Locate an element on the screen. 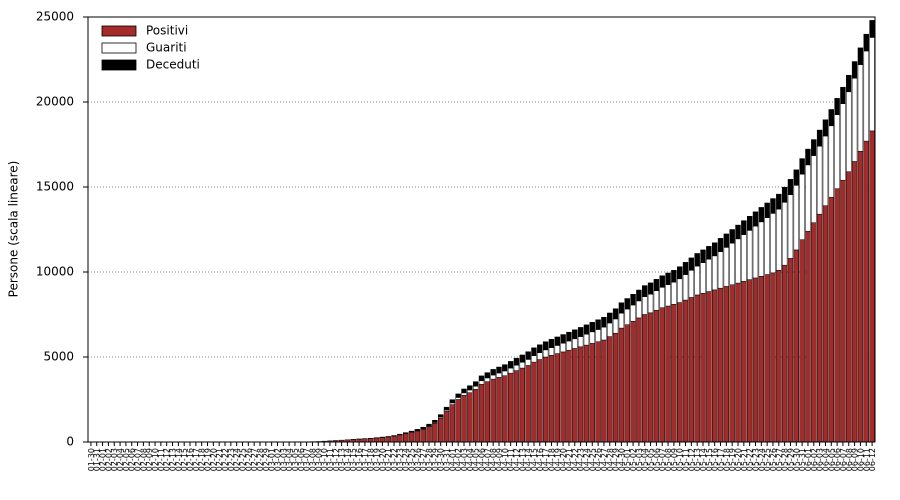 The width and height of the screenshot is (900, 500). x-tick-label: 04-05 is located at coordinates (476, 459).